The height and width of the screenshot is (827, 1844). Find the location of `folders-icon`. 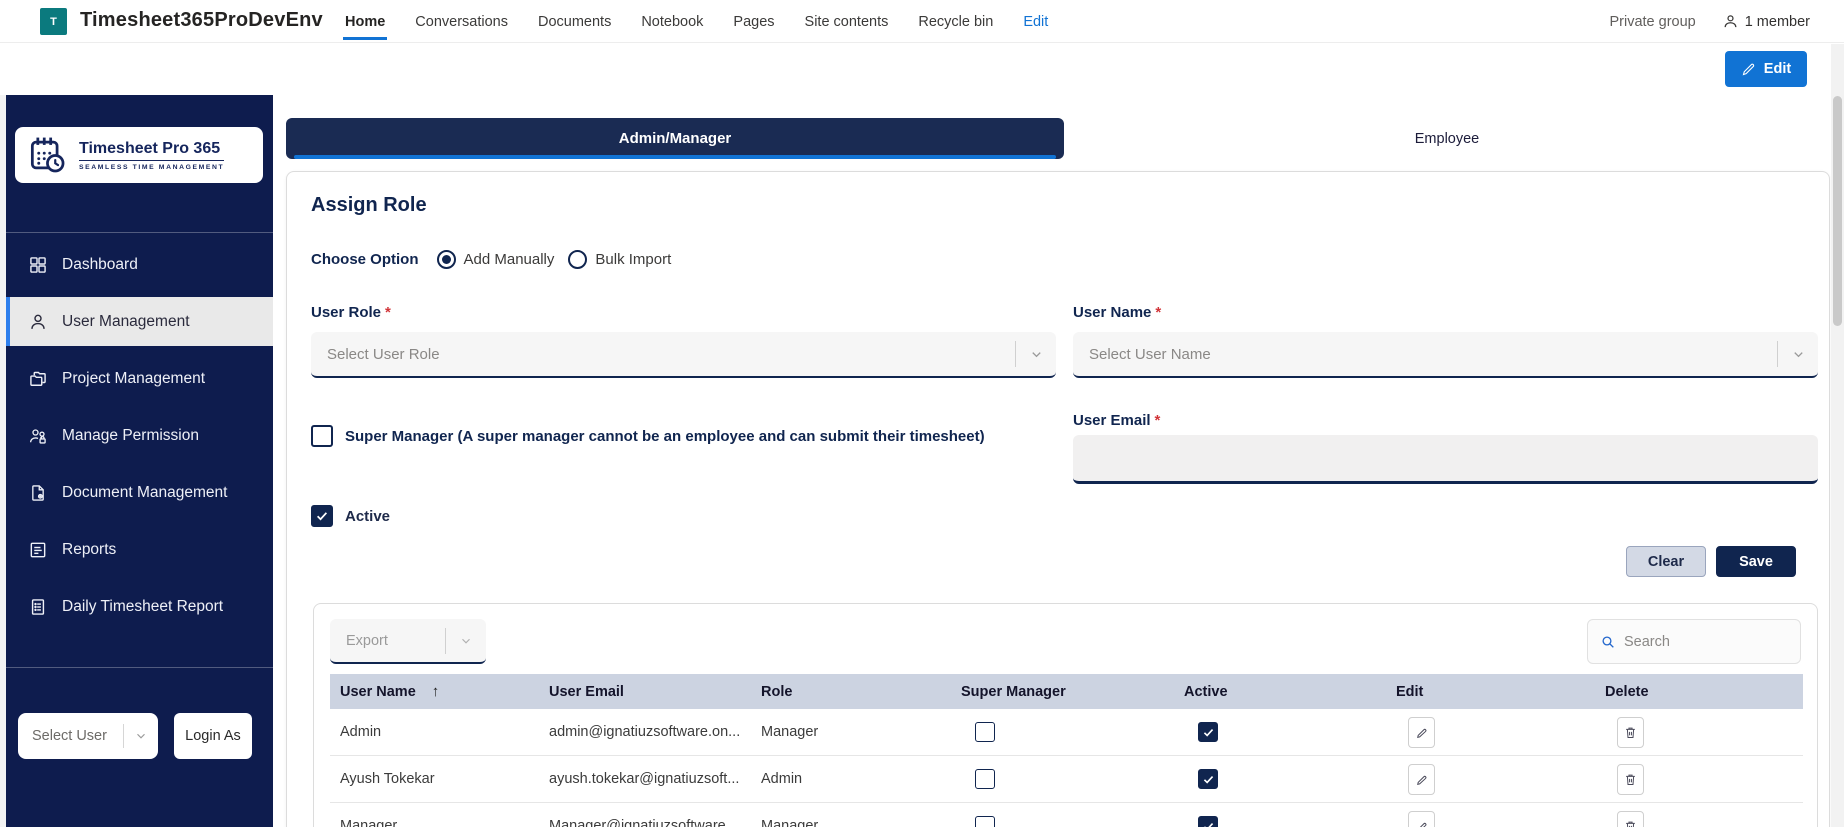

folders-icon is located at coordinates (38, 379).